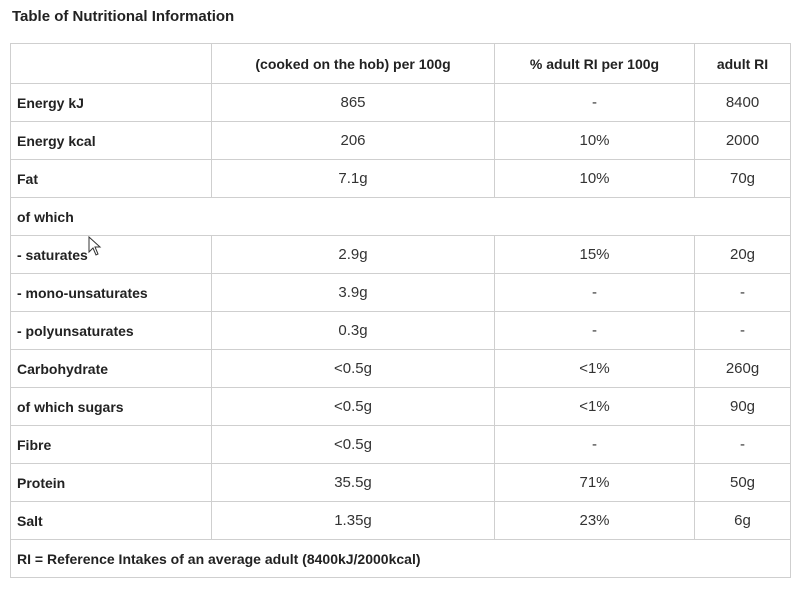 The image size is (800, 603). Describe the element at coordinates (111, 406) in the screenshot. I see `row-label: of which sugars` at that location.